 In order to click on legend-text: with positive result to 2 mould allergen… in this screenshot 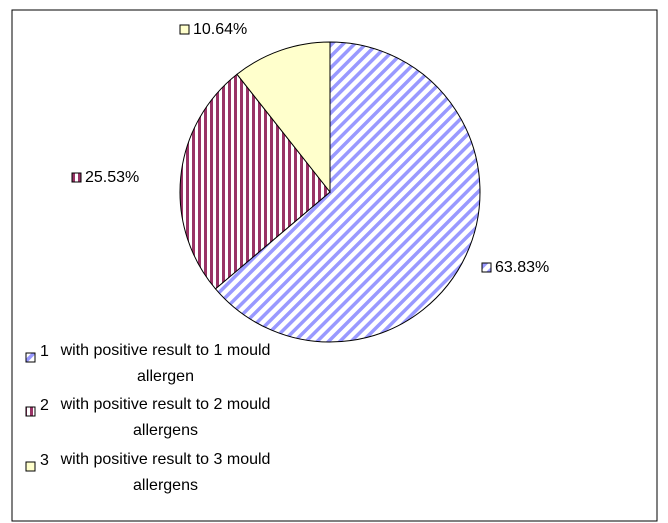, I will do `click(165, 417)`.